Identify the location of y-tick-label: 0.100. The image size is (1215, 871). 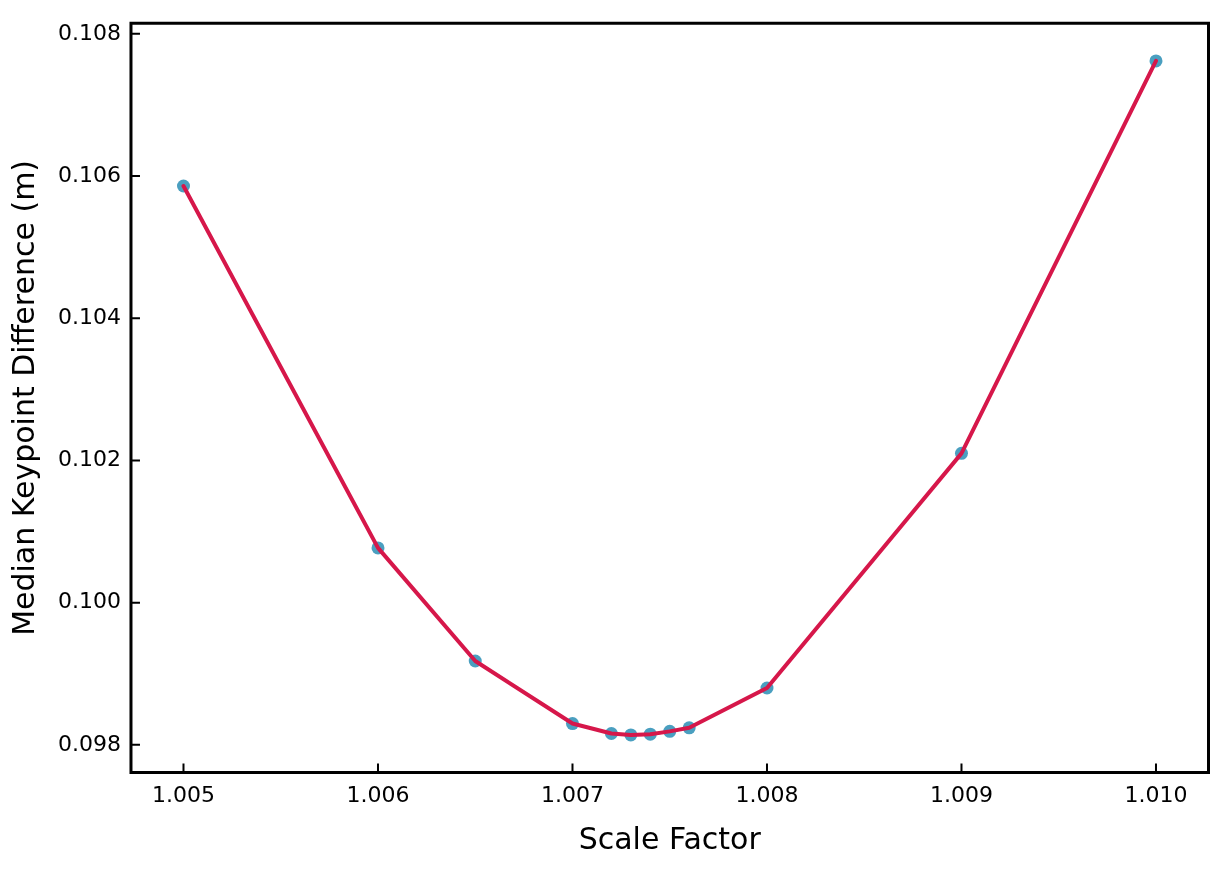
(89, 601).